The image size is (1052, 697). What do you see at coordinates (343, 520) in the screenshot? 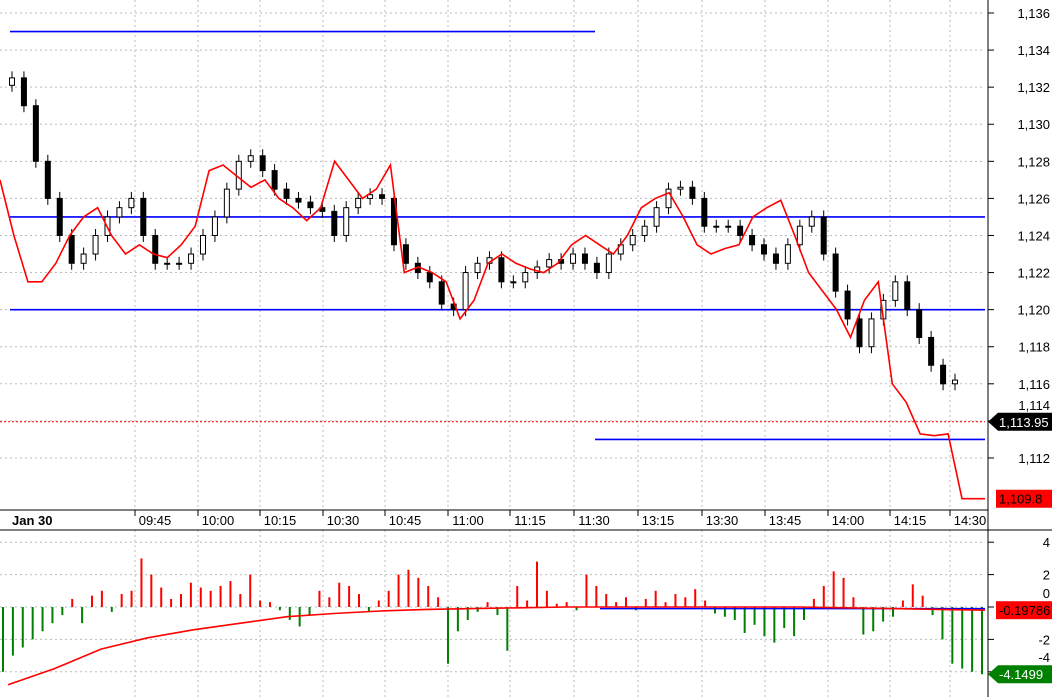
I see `x-tick-label: 10:30` at bounding box center [343, 520].